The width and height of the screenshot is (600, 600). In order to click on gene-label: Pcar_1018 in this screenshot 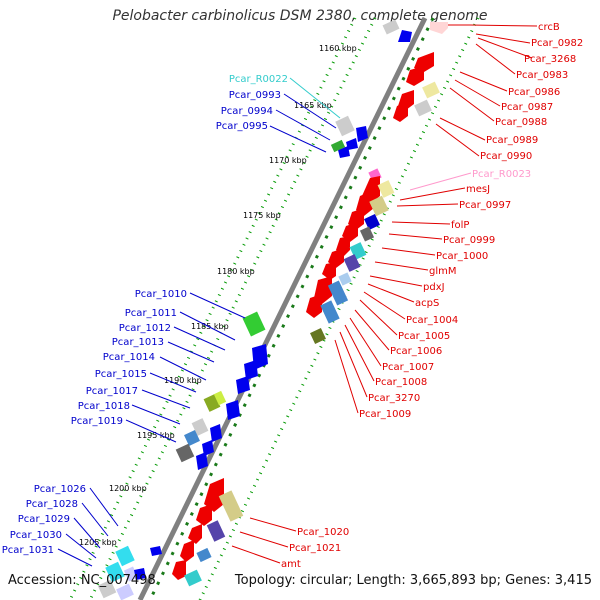, I will do `click(104, 406)`.